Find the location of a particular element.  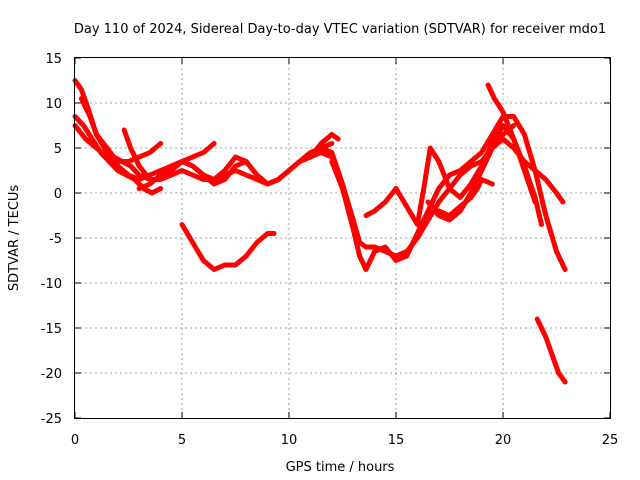

y-tick-label: -20 is located at coordinates (51, 374).